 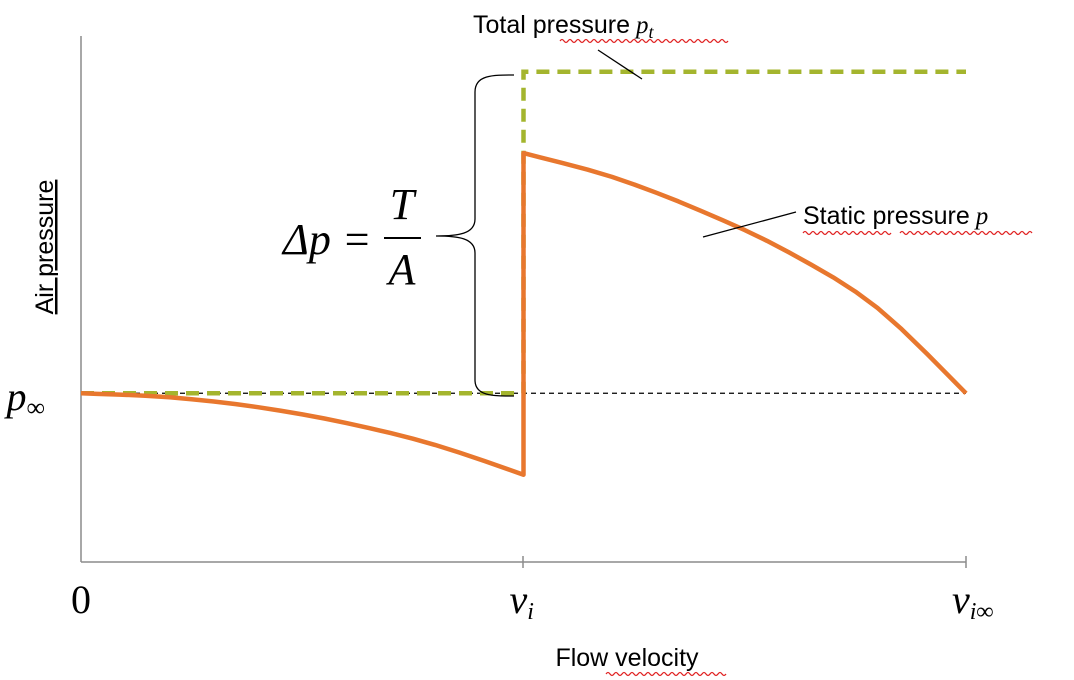 I want to click on static-pressure-symbol: p, so click(x=981, y=216).